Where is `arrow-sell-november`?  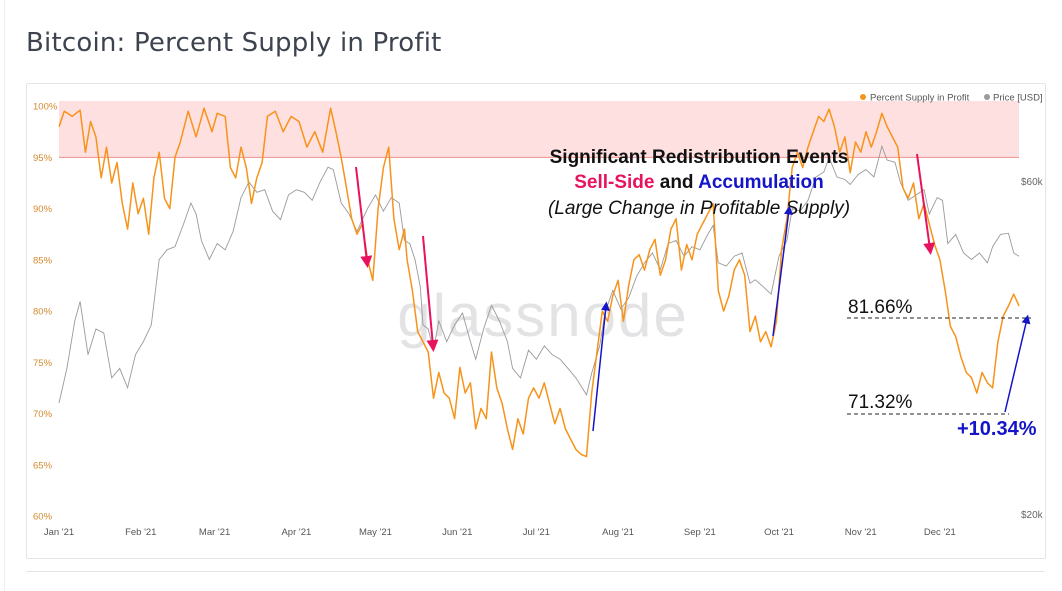
arrow-sell-november is located at coordinates (926, 204).